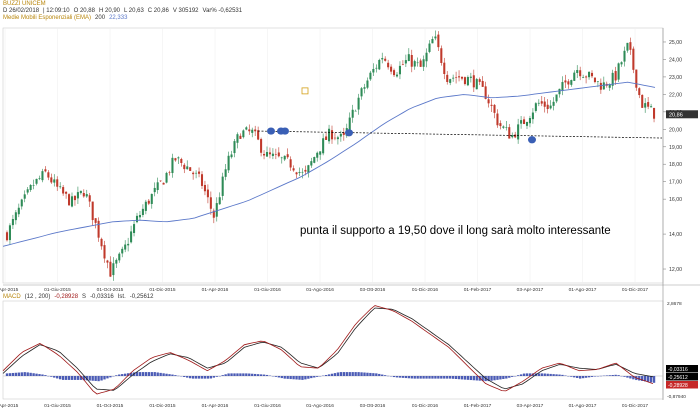 This screenshot has height=414, width=700. What do you see at coordinates (12, 297) in the screenshot?
I see `macd-legend-name: MACD` at bounding box center [12, 297].